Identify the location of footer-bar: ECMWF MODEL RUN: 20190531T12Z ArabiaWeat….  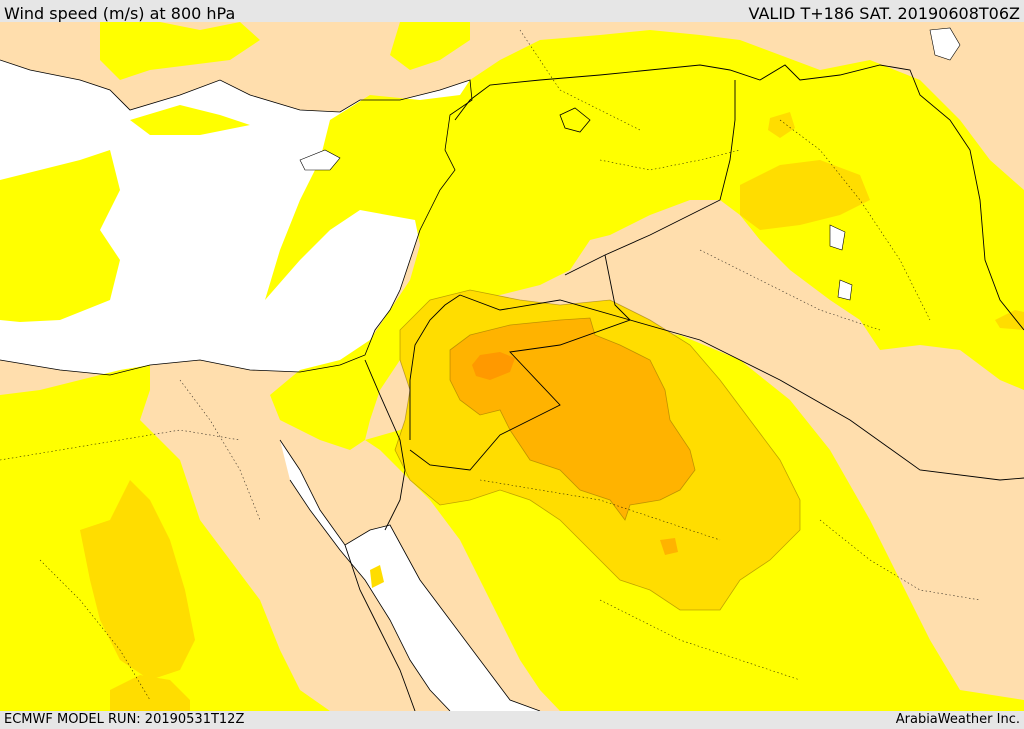
(512, 720).